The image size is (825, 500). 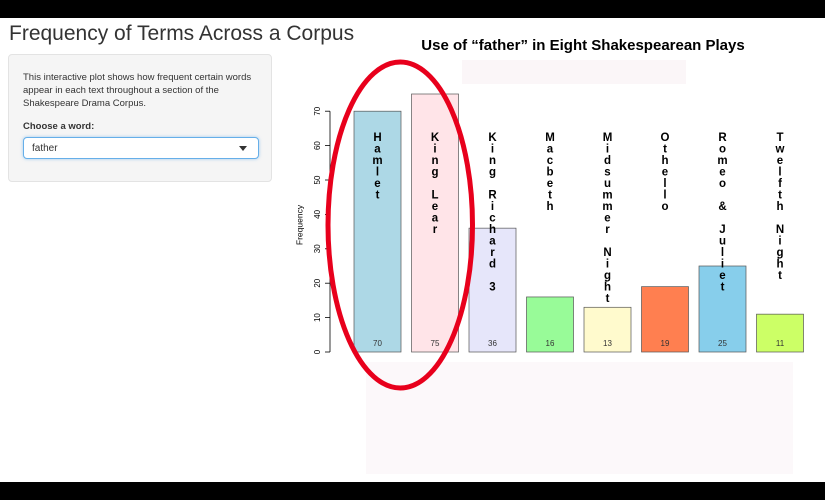 I want to click on y-axis-tick-label: 20, so click(x=317, y=282).